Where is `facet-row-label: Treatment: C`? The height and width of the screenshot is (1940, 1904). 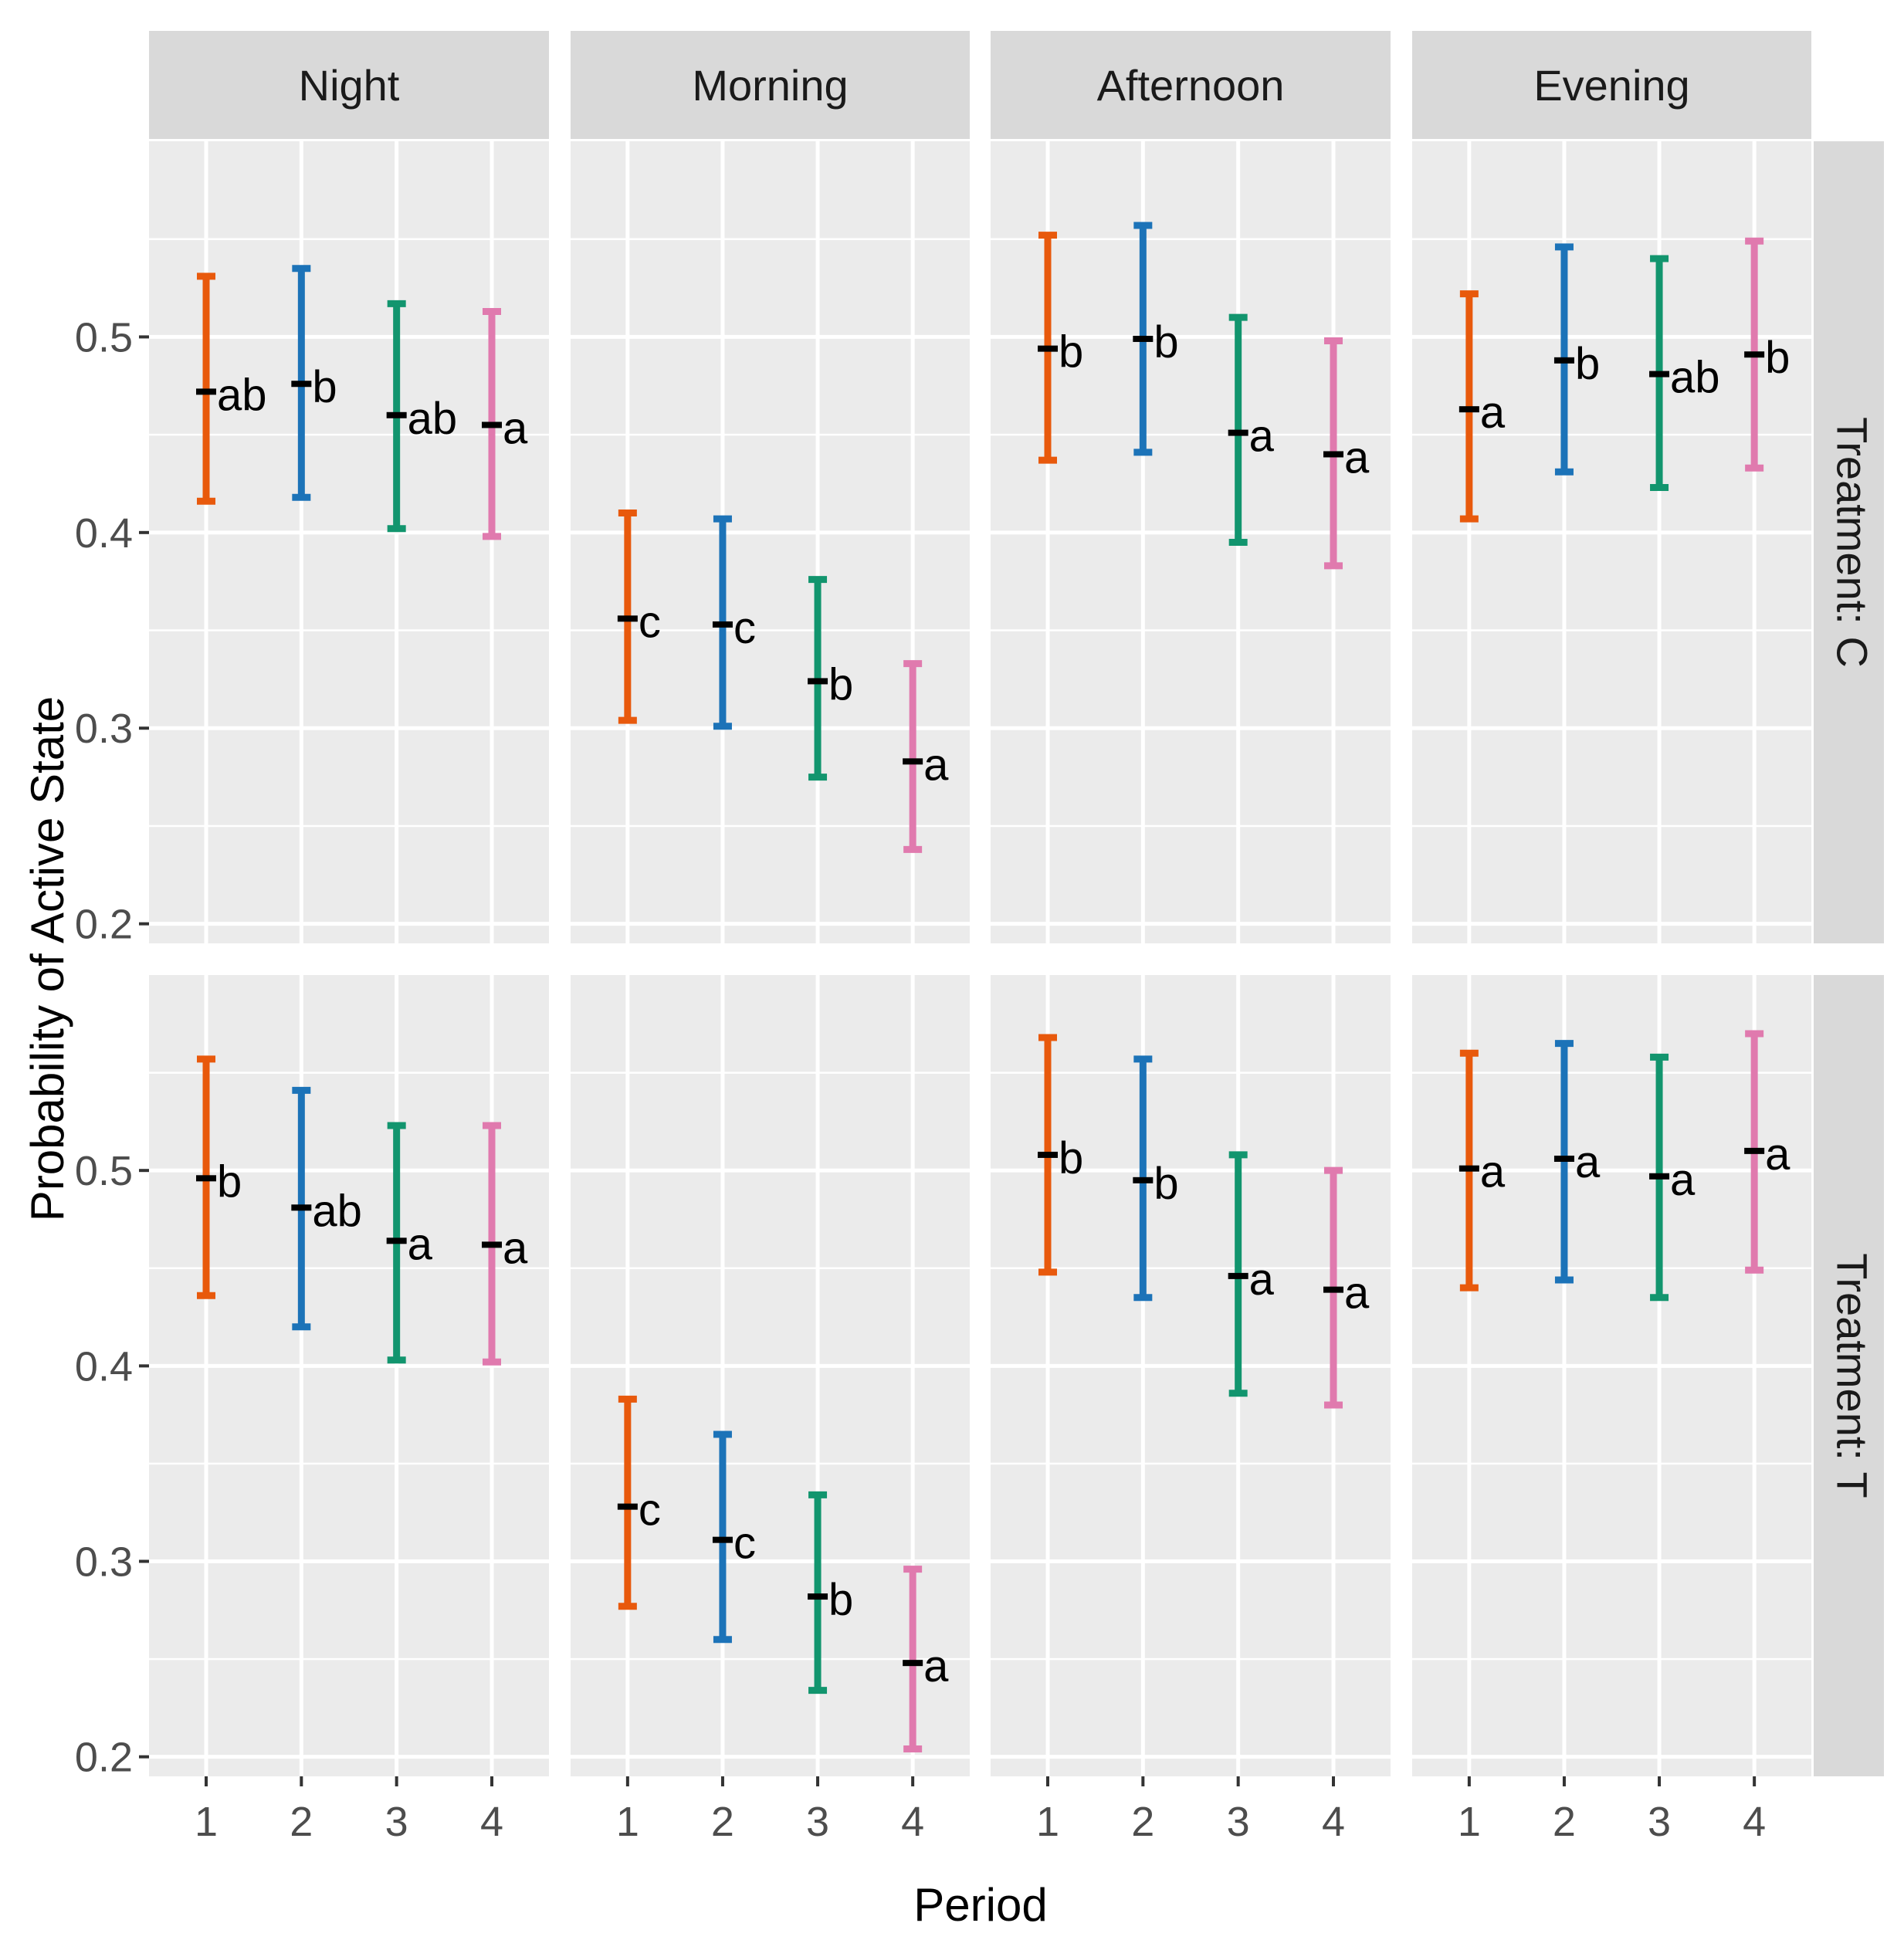 facet-row-label: Treatment: C is located at coordinates (1852, 542).